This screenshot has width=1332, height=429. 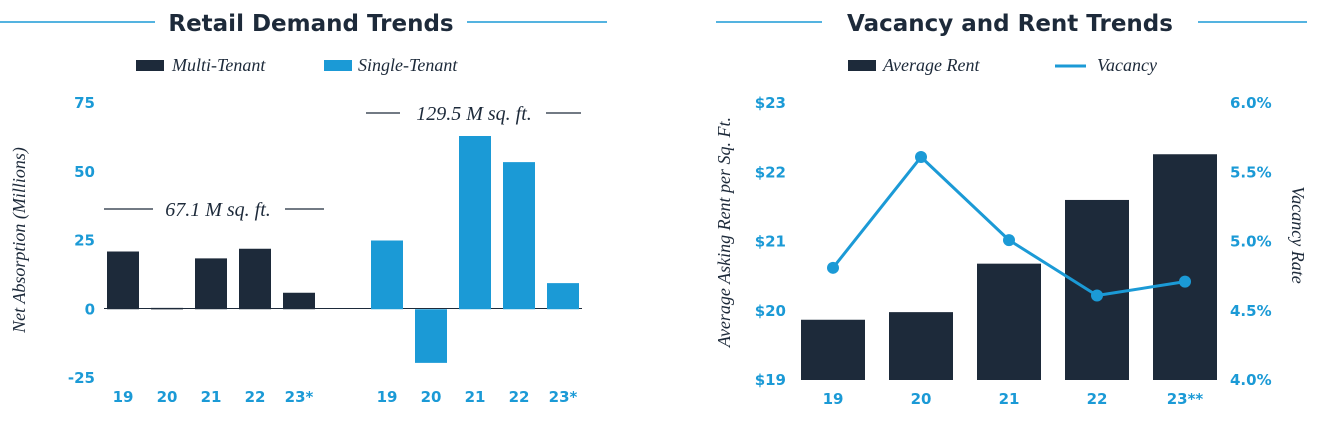 I want to click on y-tick: 75, so click(x=84, y=103).